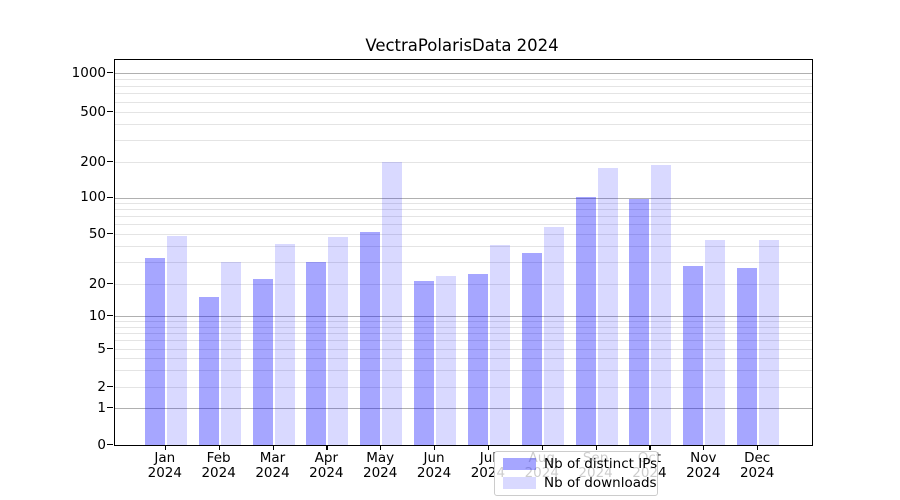  Describe the element at coordinates (370, 338) in the screenshot. I see `bar-ips-may` at that location.